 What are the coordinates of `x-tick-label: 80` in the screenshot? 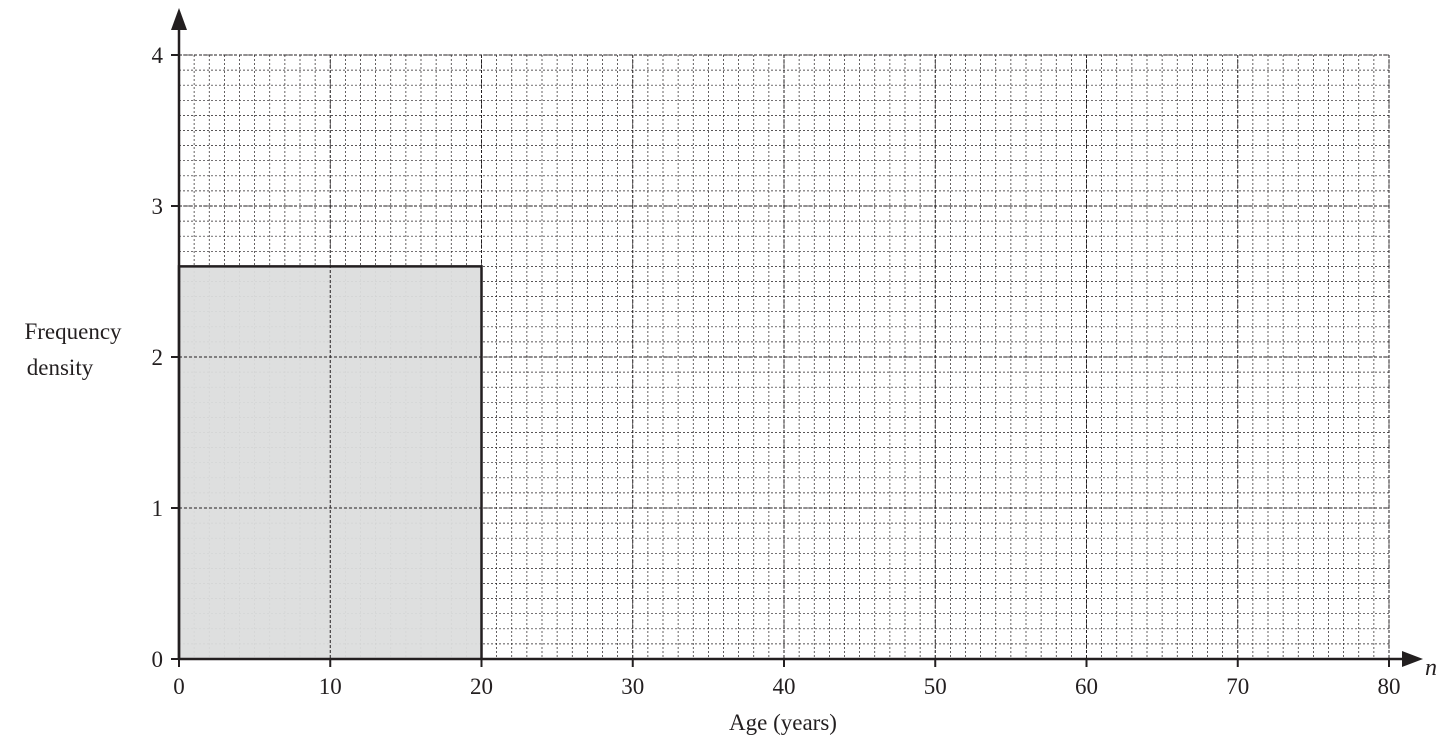 It's located at (1389, 686).